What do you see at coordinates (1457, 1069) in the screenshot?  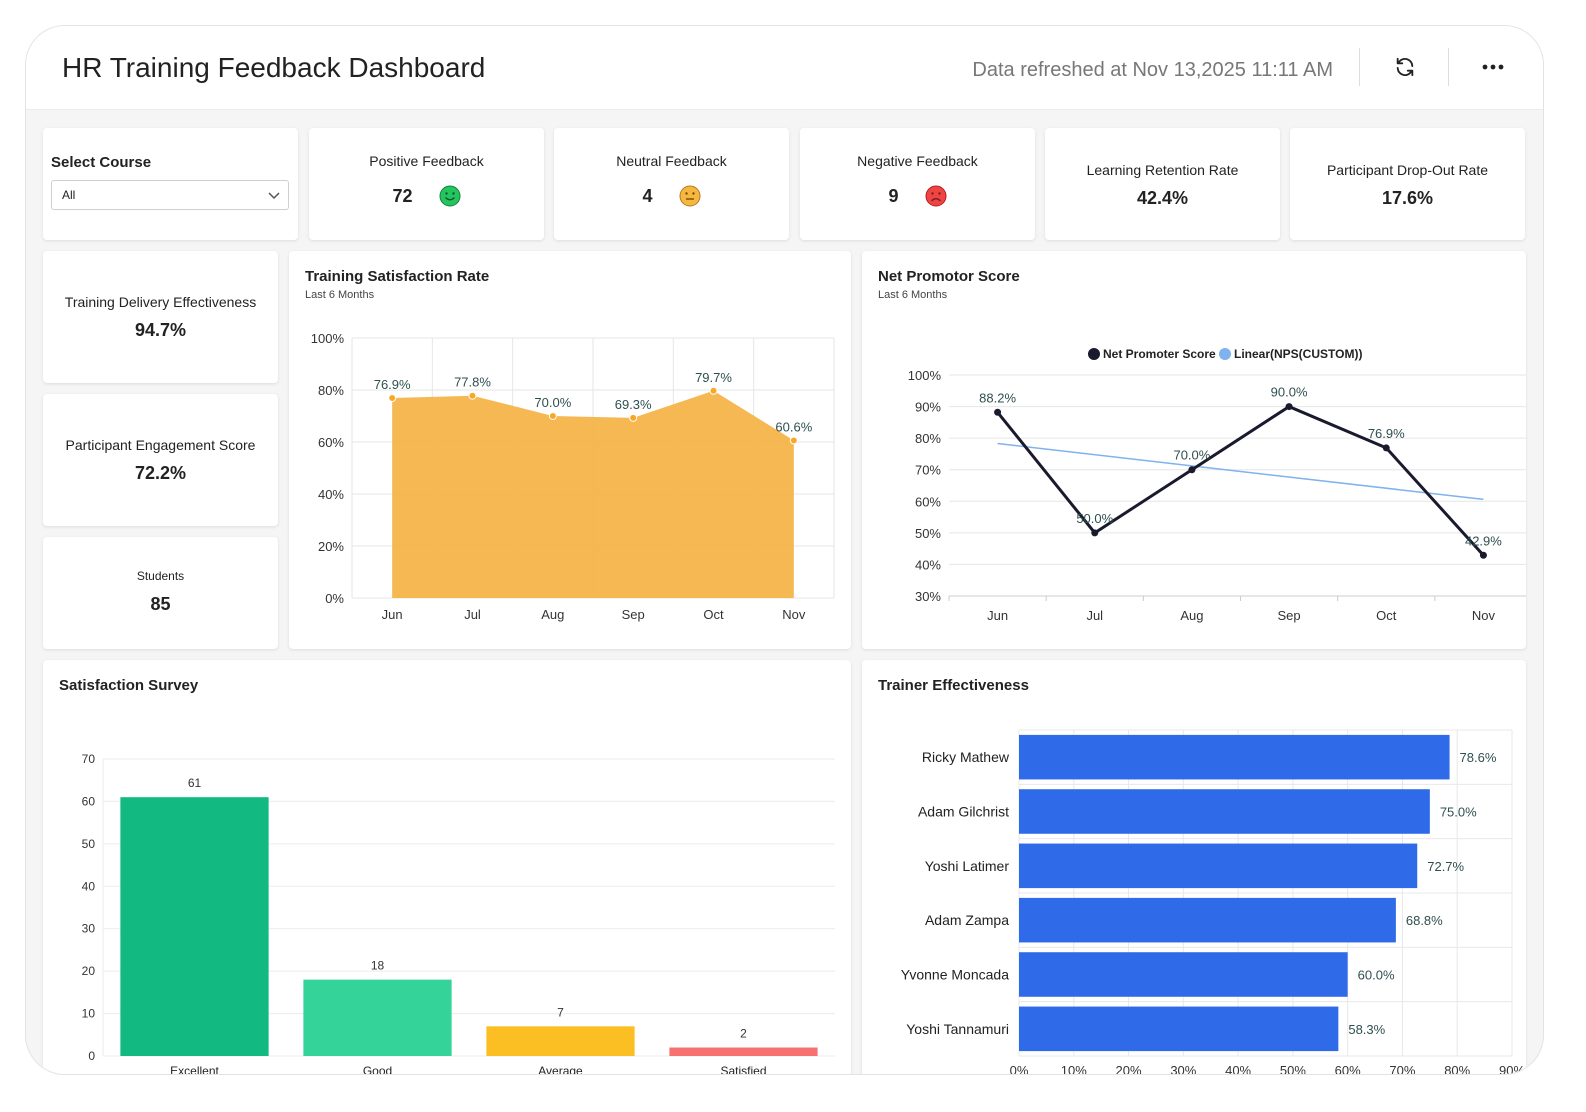 I see `x-tick-label: 80%` at bounding box center [1457, 1069].